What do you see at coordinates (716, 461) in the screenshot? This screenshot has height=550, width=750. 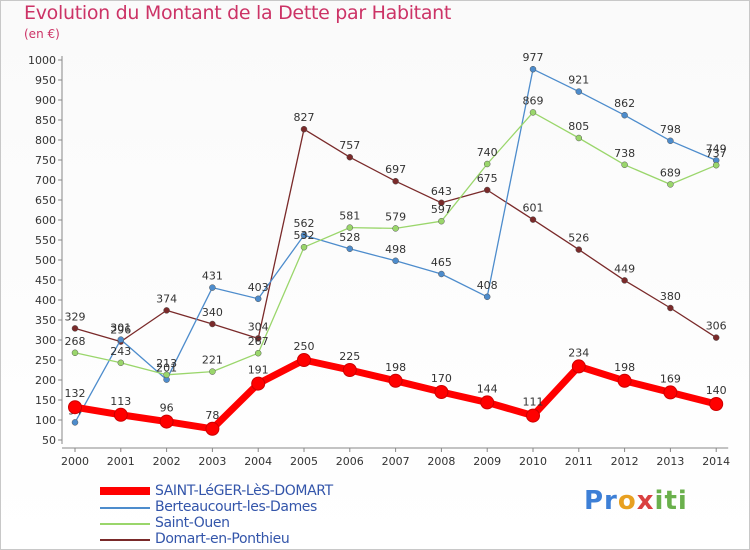 I see `x-tick-label: 2014` at bounding box center [716, 461].